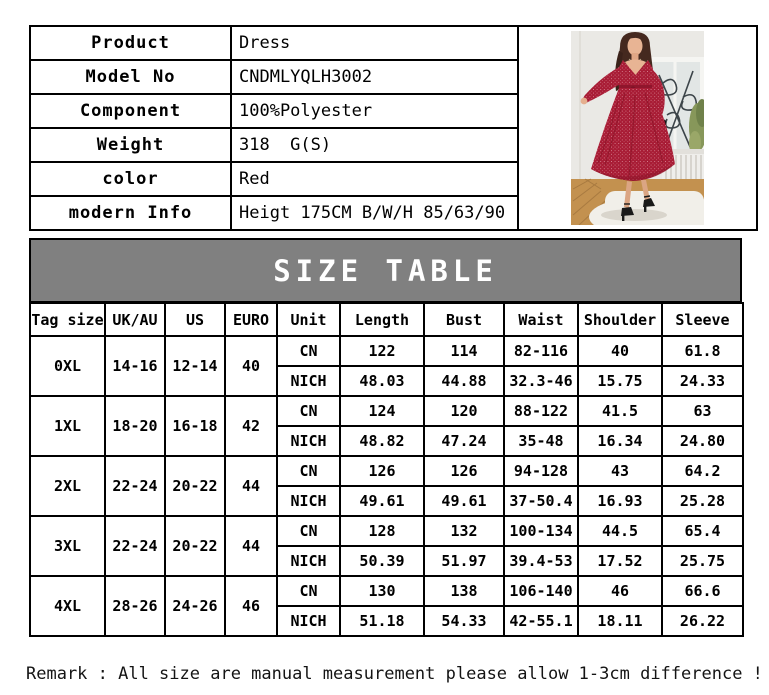  I want to click on measurement-cell: 35-48, so click(541, 441).